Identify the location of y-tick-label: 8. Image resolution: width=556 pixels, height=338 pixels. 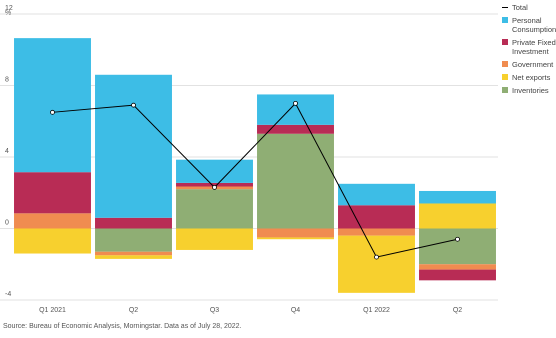
(7, 80).